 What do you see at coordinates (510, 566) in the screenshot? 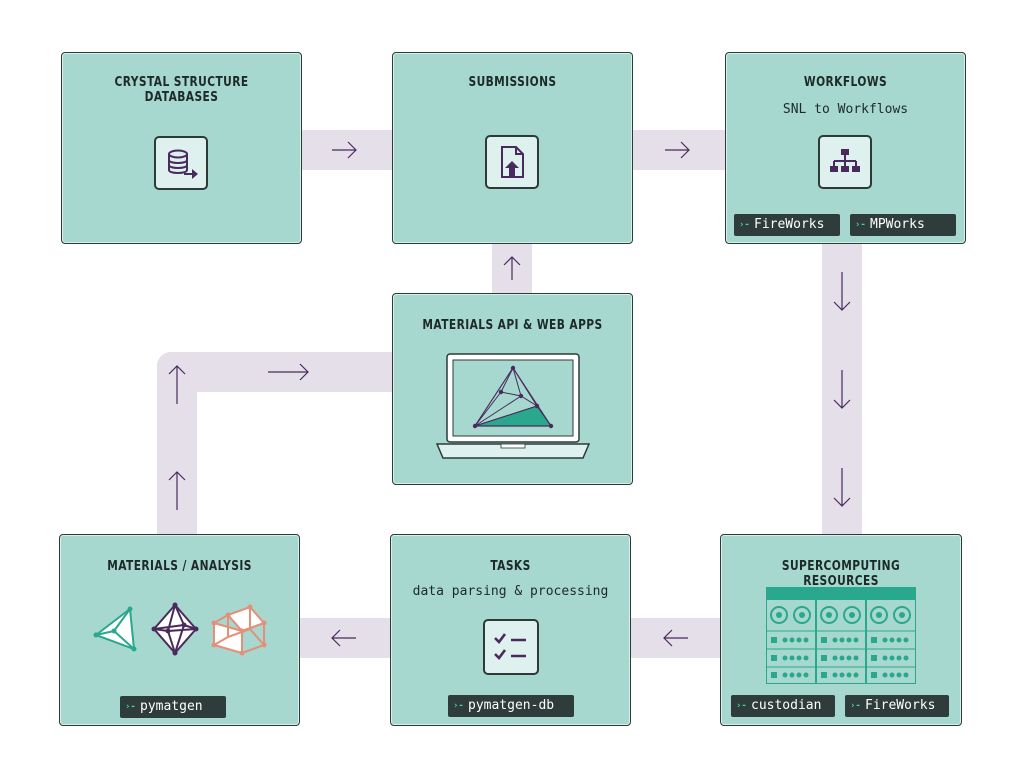
I see `box-title: TASKS` at bounding box center [510, 566].